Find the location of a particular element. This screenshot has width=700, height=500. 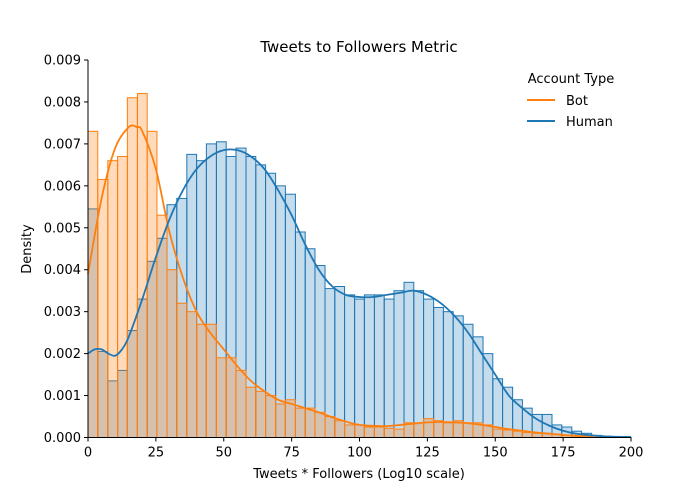

y-tick-label: 0.007 is located at coordinates (62, 144).